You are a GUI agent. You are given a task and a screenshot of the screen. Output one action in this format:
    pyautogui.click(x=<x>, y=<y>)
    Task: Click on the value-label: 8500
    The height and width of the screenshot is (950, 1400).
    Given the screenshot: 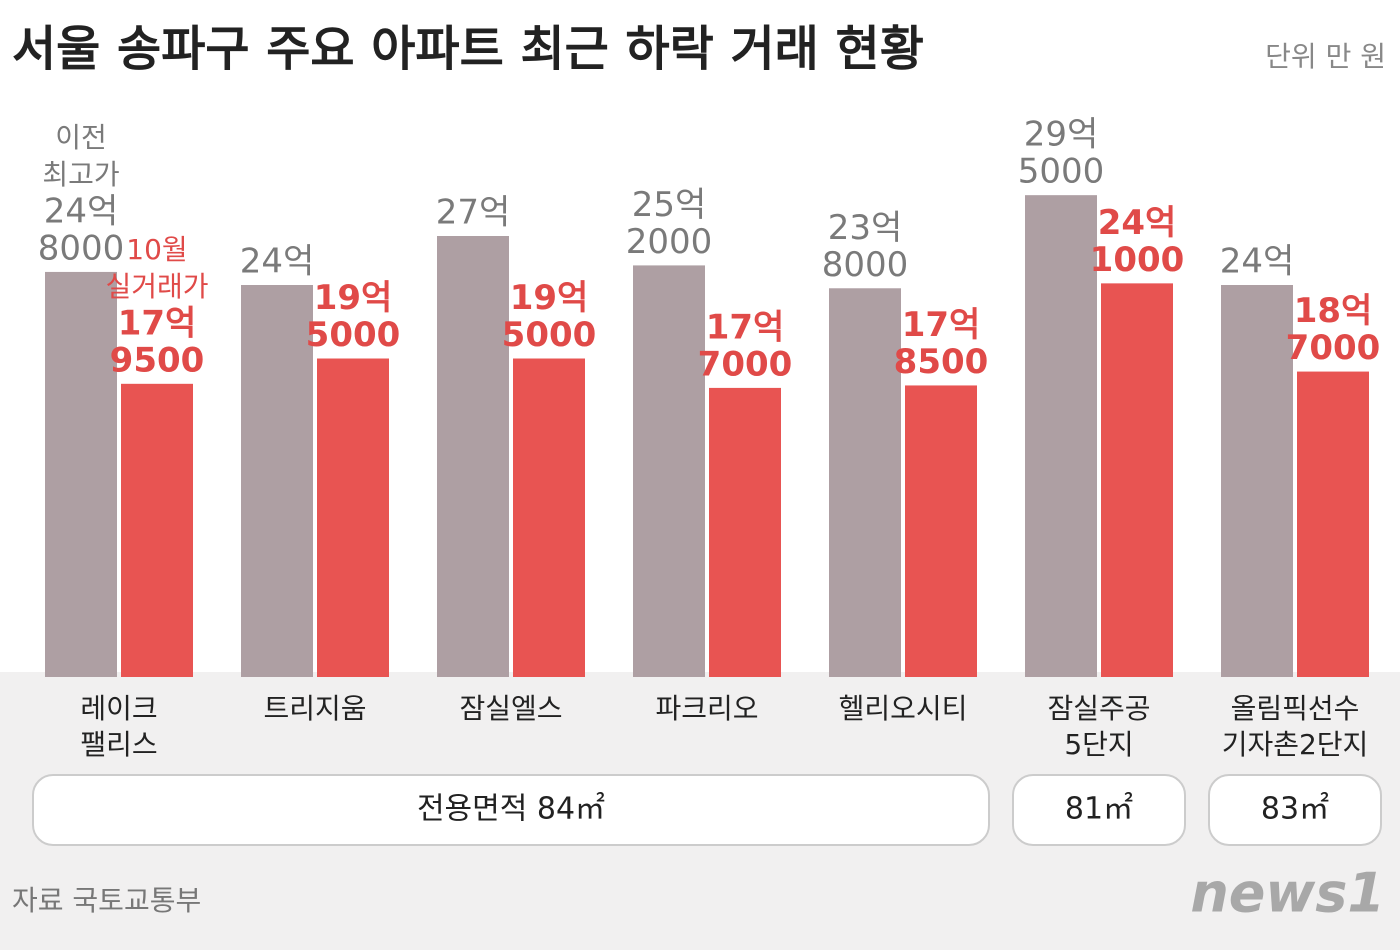 What is the action you would take?
    pyautogui.click(x=941, y=362)
    